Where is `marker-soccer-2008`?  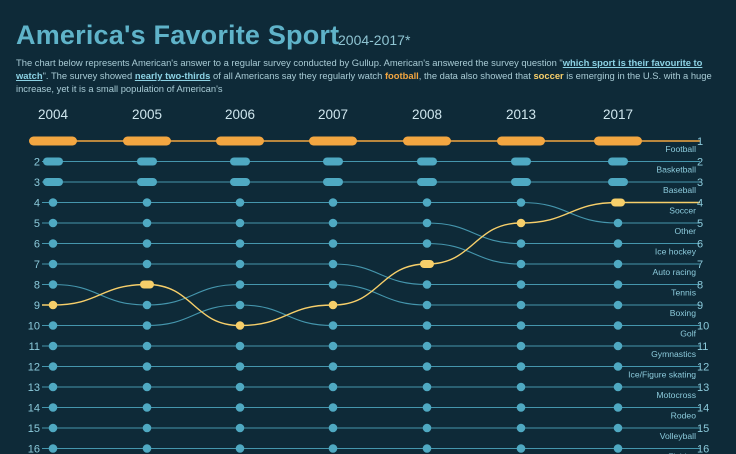 marker-soccer-2008 is located at coordinates (427, 264).